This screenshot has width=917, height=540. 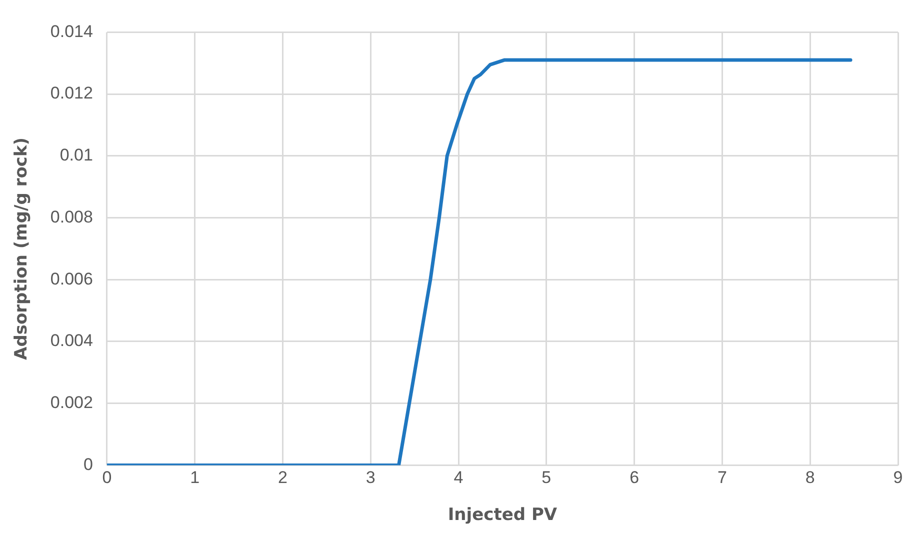 What do you see at coordinates (635, 478) in the screenshot?
I see `x-tick-label: 6` at bounding box center [635, 478].